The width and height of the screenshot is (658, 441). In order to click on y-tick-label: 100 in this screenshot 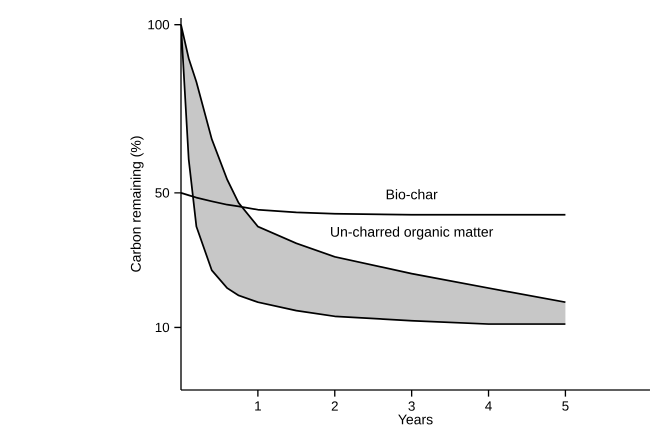, I will do `click(159, 25)`.